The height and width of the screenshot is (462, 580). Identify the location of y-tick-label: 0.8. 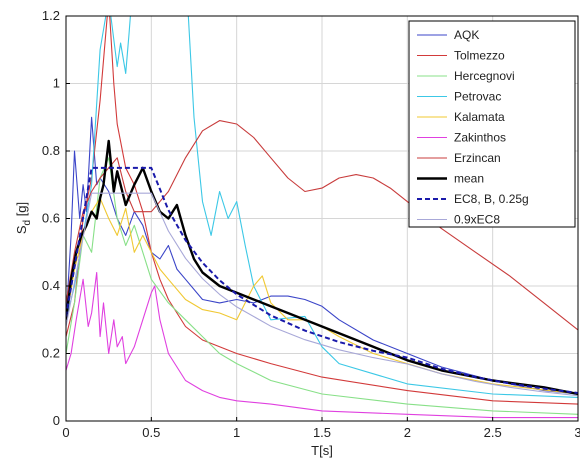
(51, 150).